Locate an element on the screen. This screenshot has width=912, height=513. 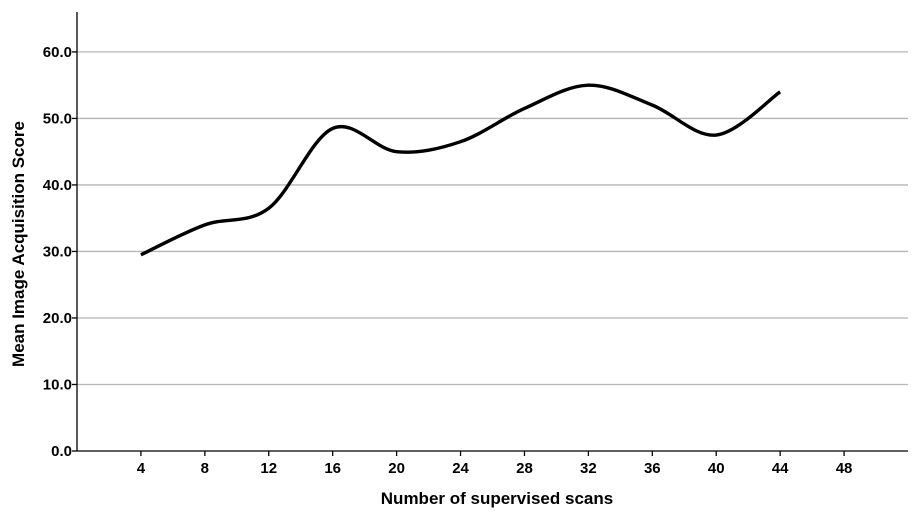
y-tick-label: 10.0 is located at coordinates (57, 384).